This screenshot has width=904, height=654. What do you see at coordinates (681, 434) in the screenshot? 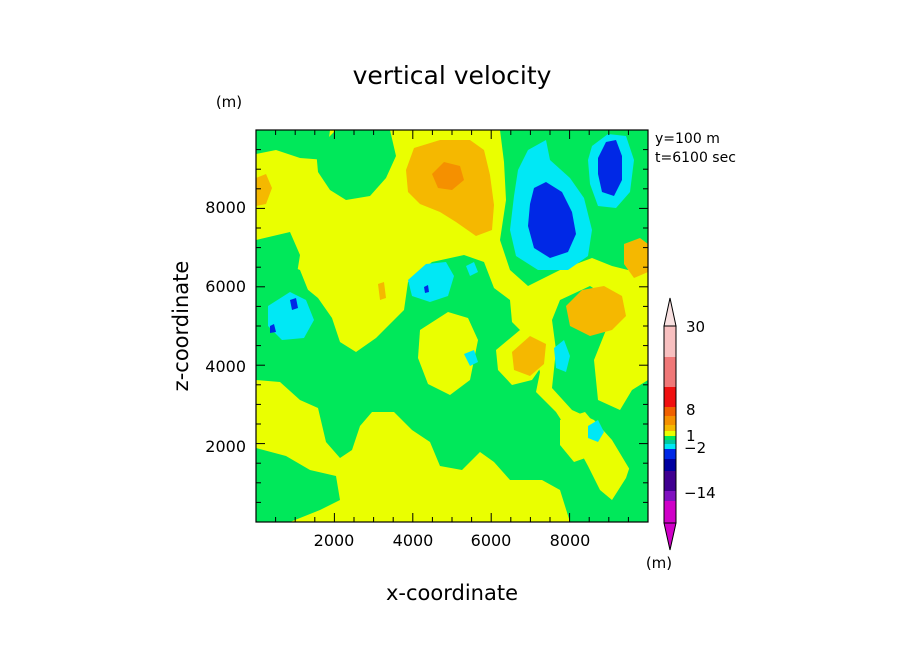
I see `colorbar: 30 8 1 −2 −14 (m)` at bounding box center [681, 434].